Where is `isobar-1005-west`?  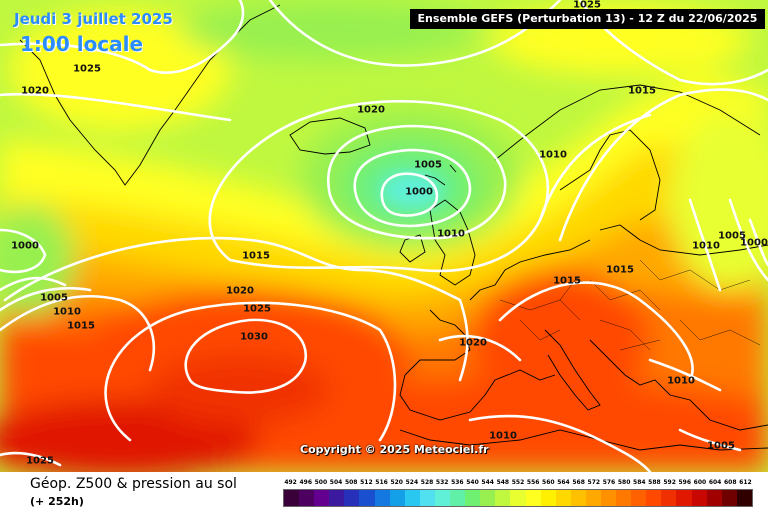 isobar-1005-west is located at coordinates (33, 284).